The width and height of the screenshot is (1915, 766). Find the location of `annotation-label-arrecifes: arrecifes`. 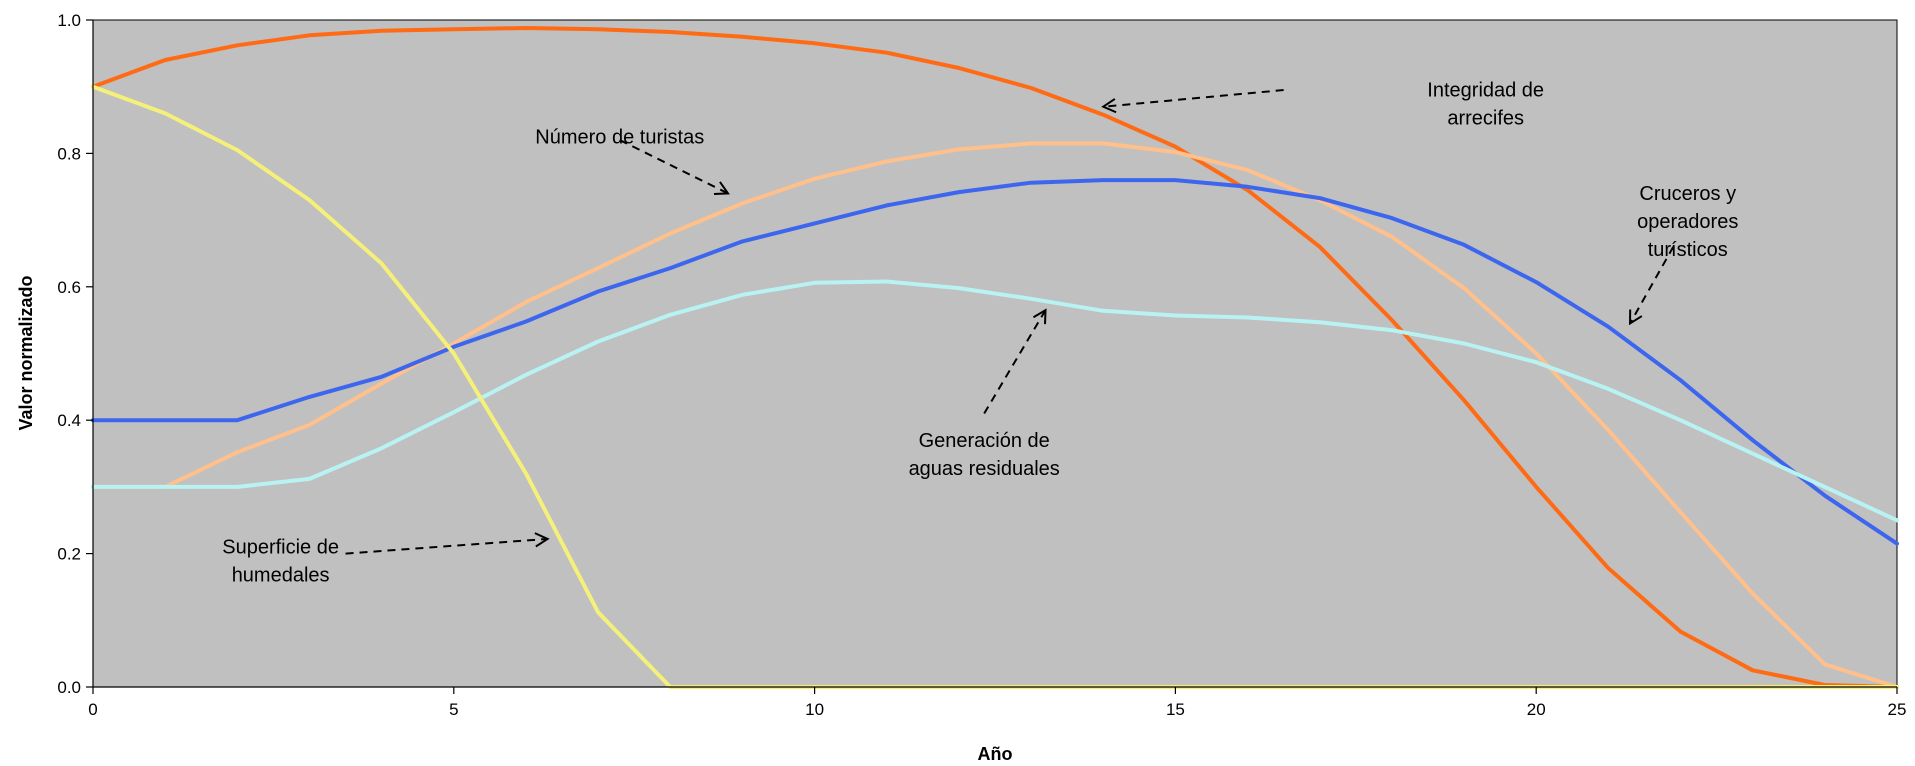

annotation-label-arrecifes: arrecifes is located at coordinates (1485, 119).